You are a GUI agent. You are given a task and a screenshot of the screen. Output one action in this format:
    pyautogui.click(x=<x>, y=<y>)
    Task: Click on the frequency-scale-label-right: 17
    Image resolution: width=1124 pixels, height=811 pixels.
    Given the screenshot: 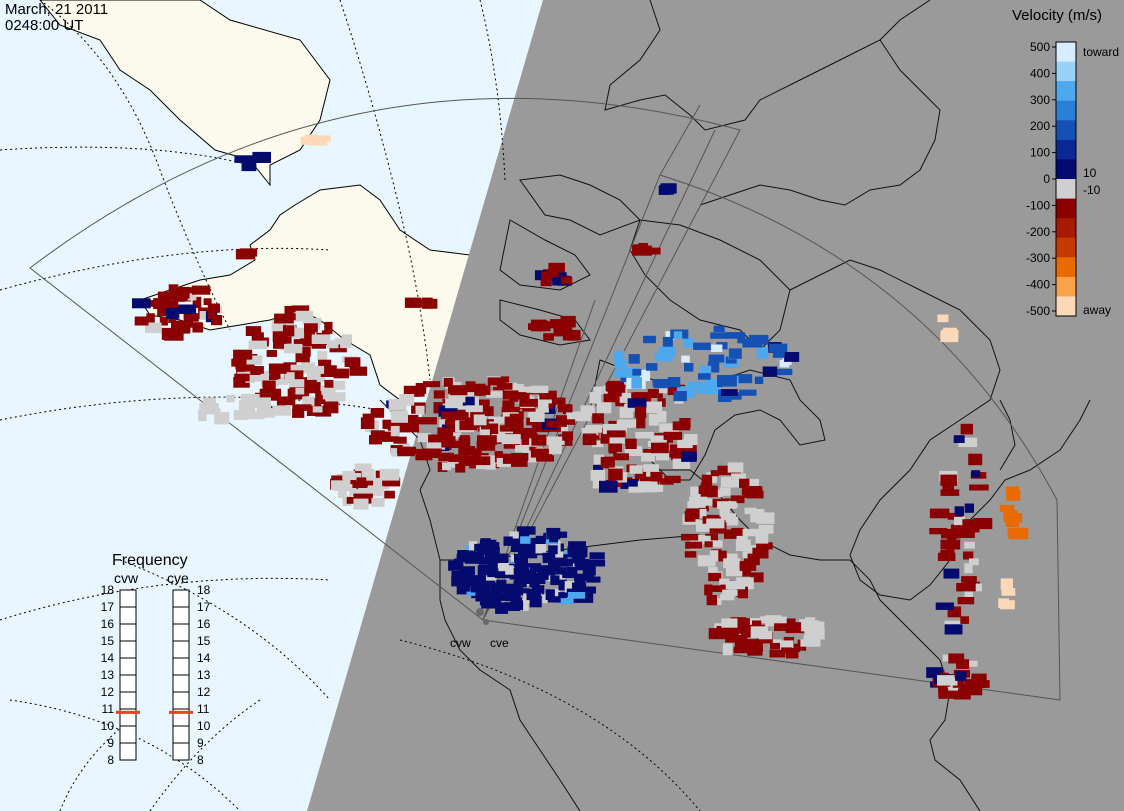 What is the action you would take?
    pyautogui.click(x=204, y=607)
    